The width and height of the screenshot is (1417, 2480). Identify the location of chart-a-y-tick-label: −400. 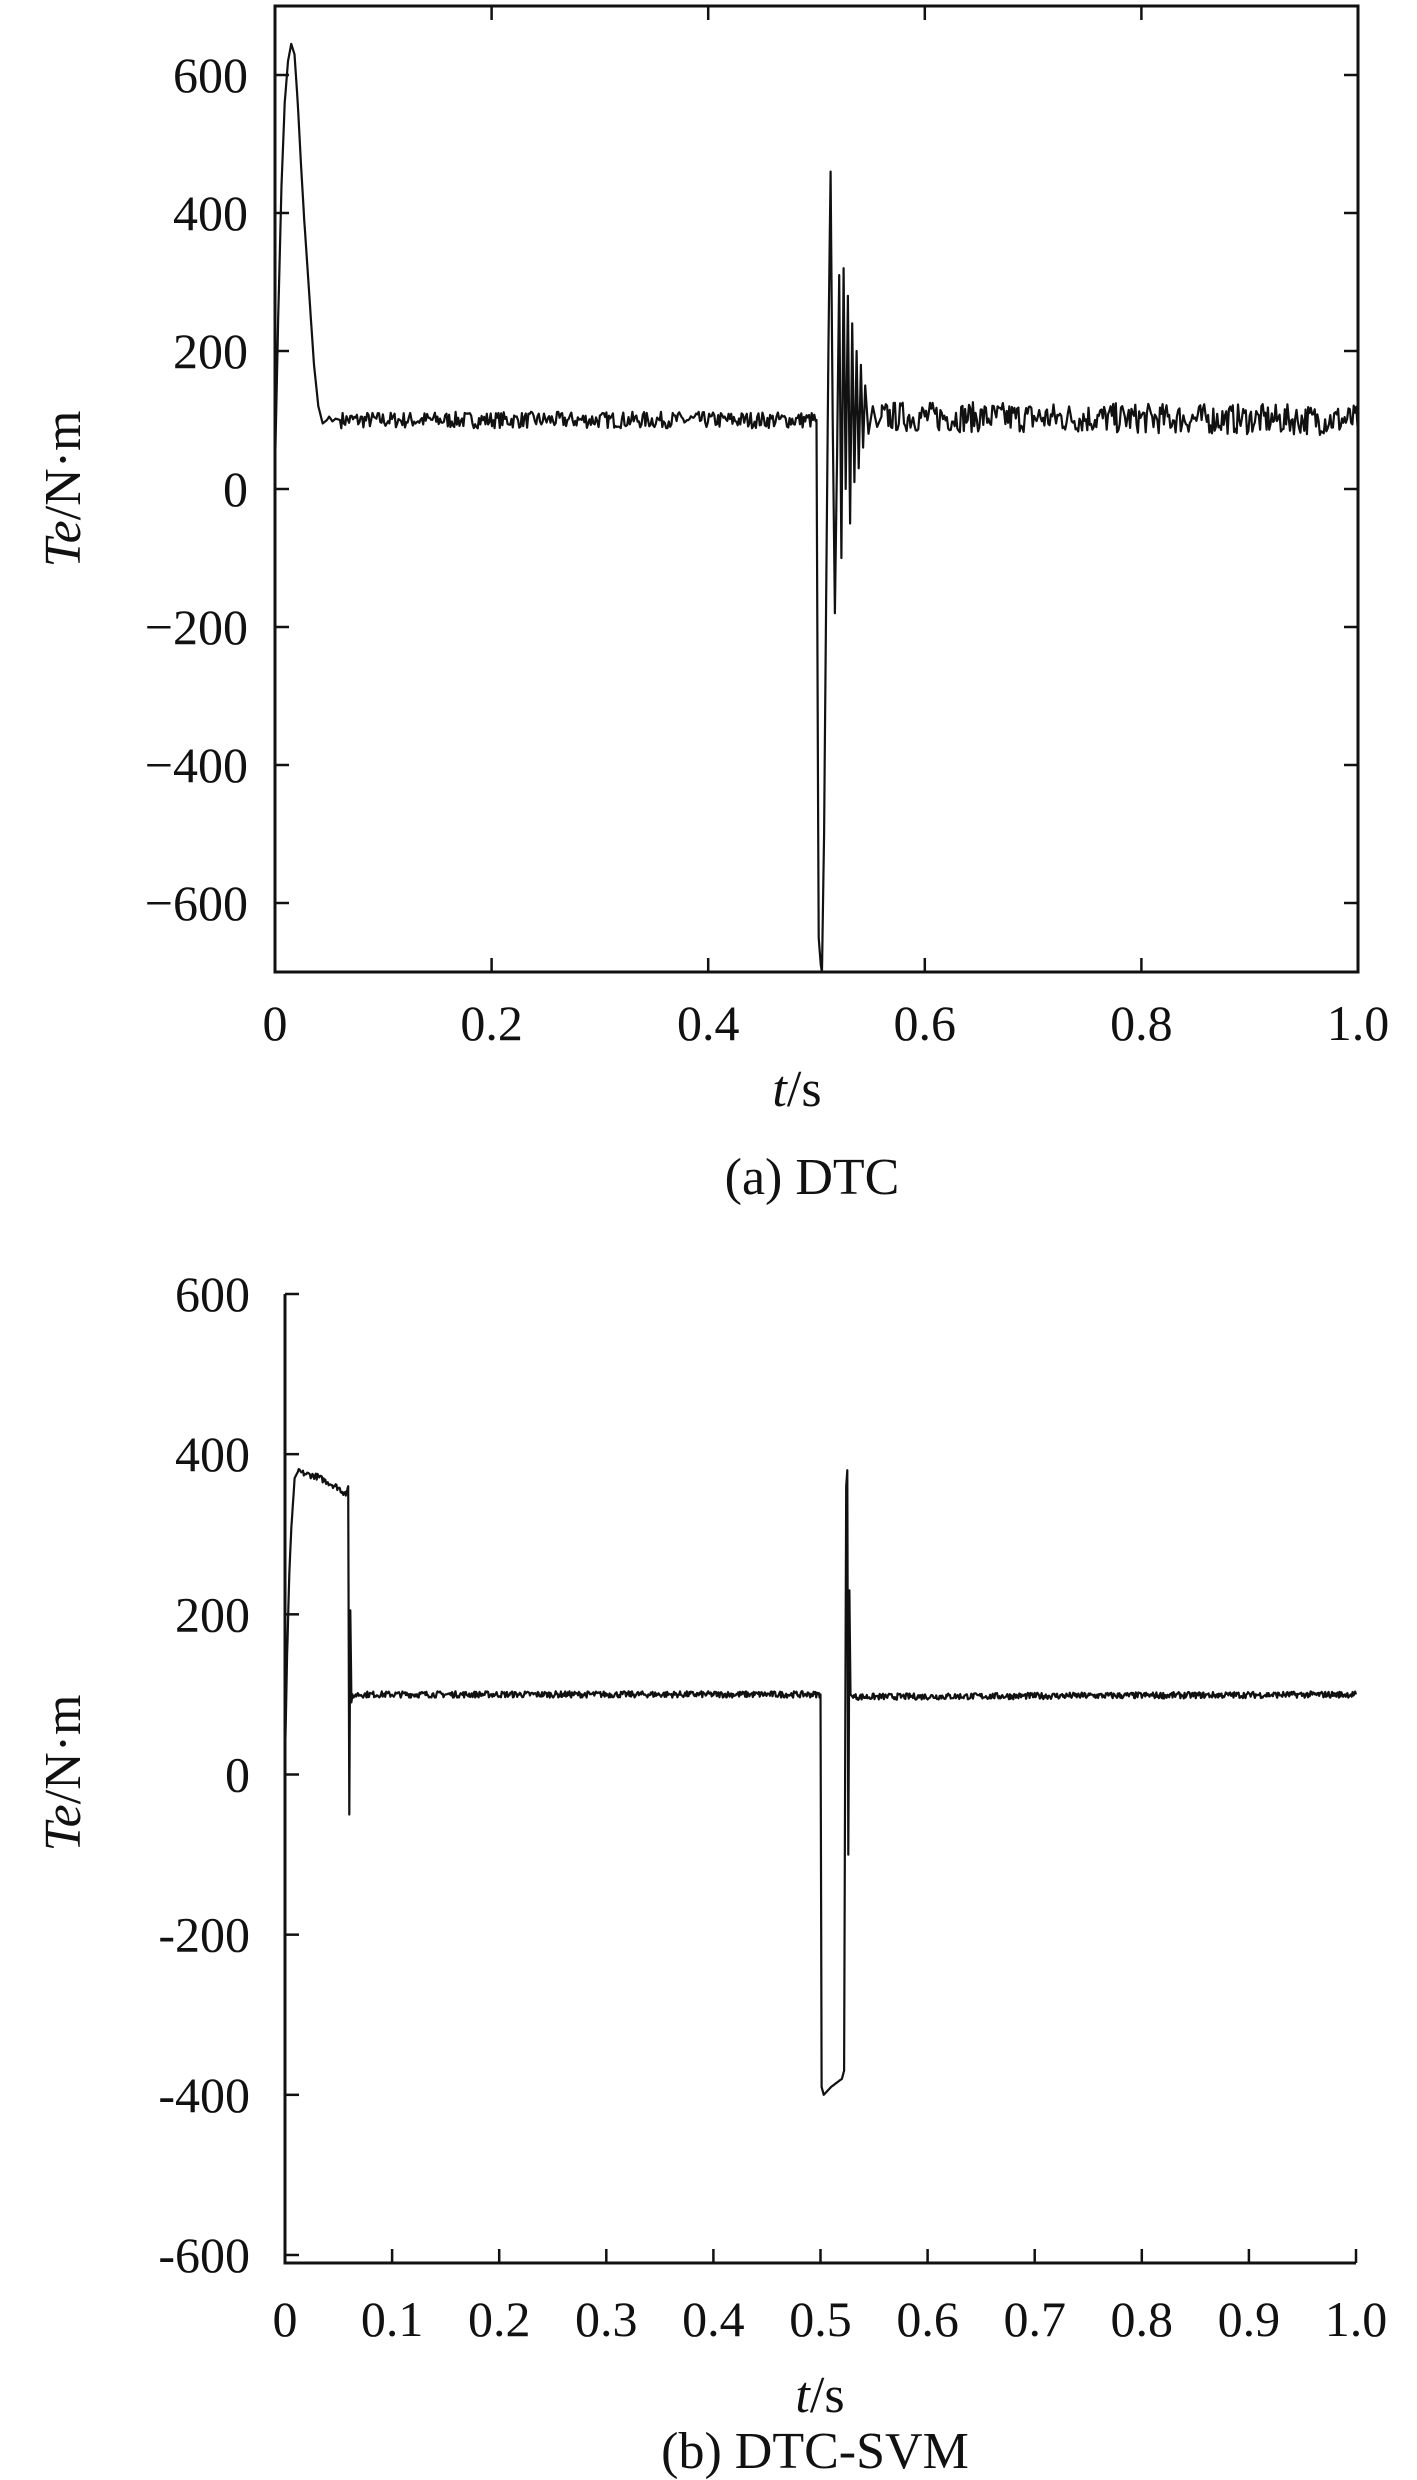
(196, 765).